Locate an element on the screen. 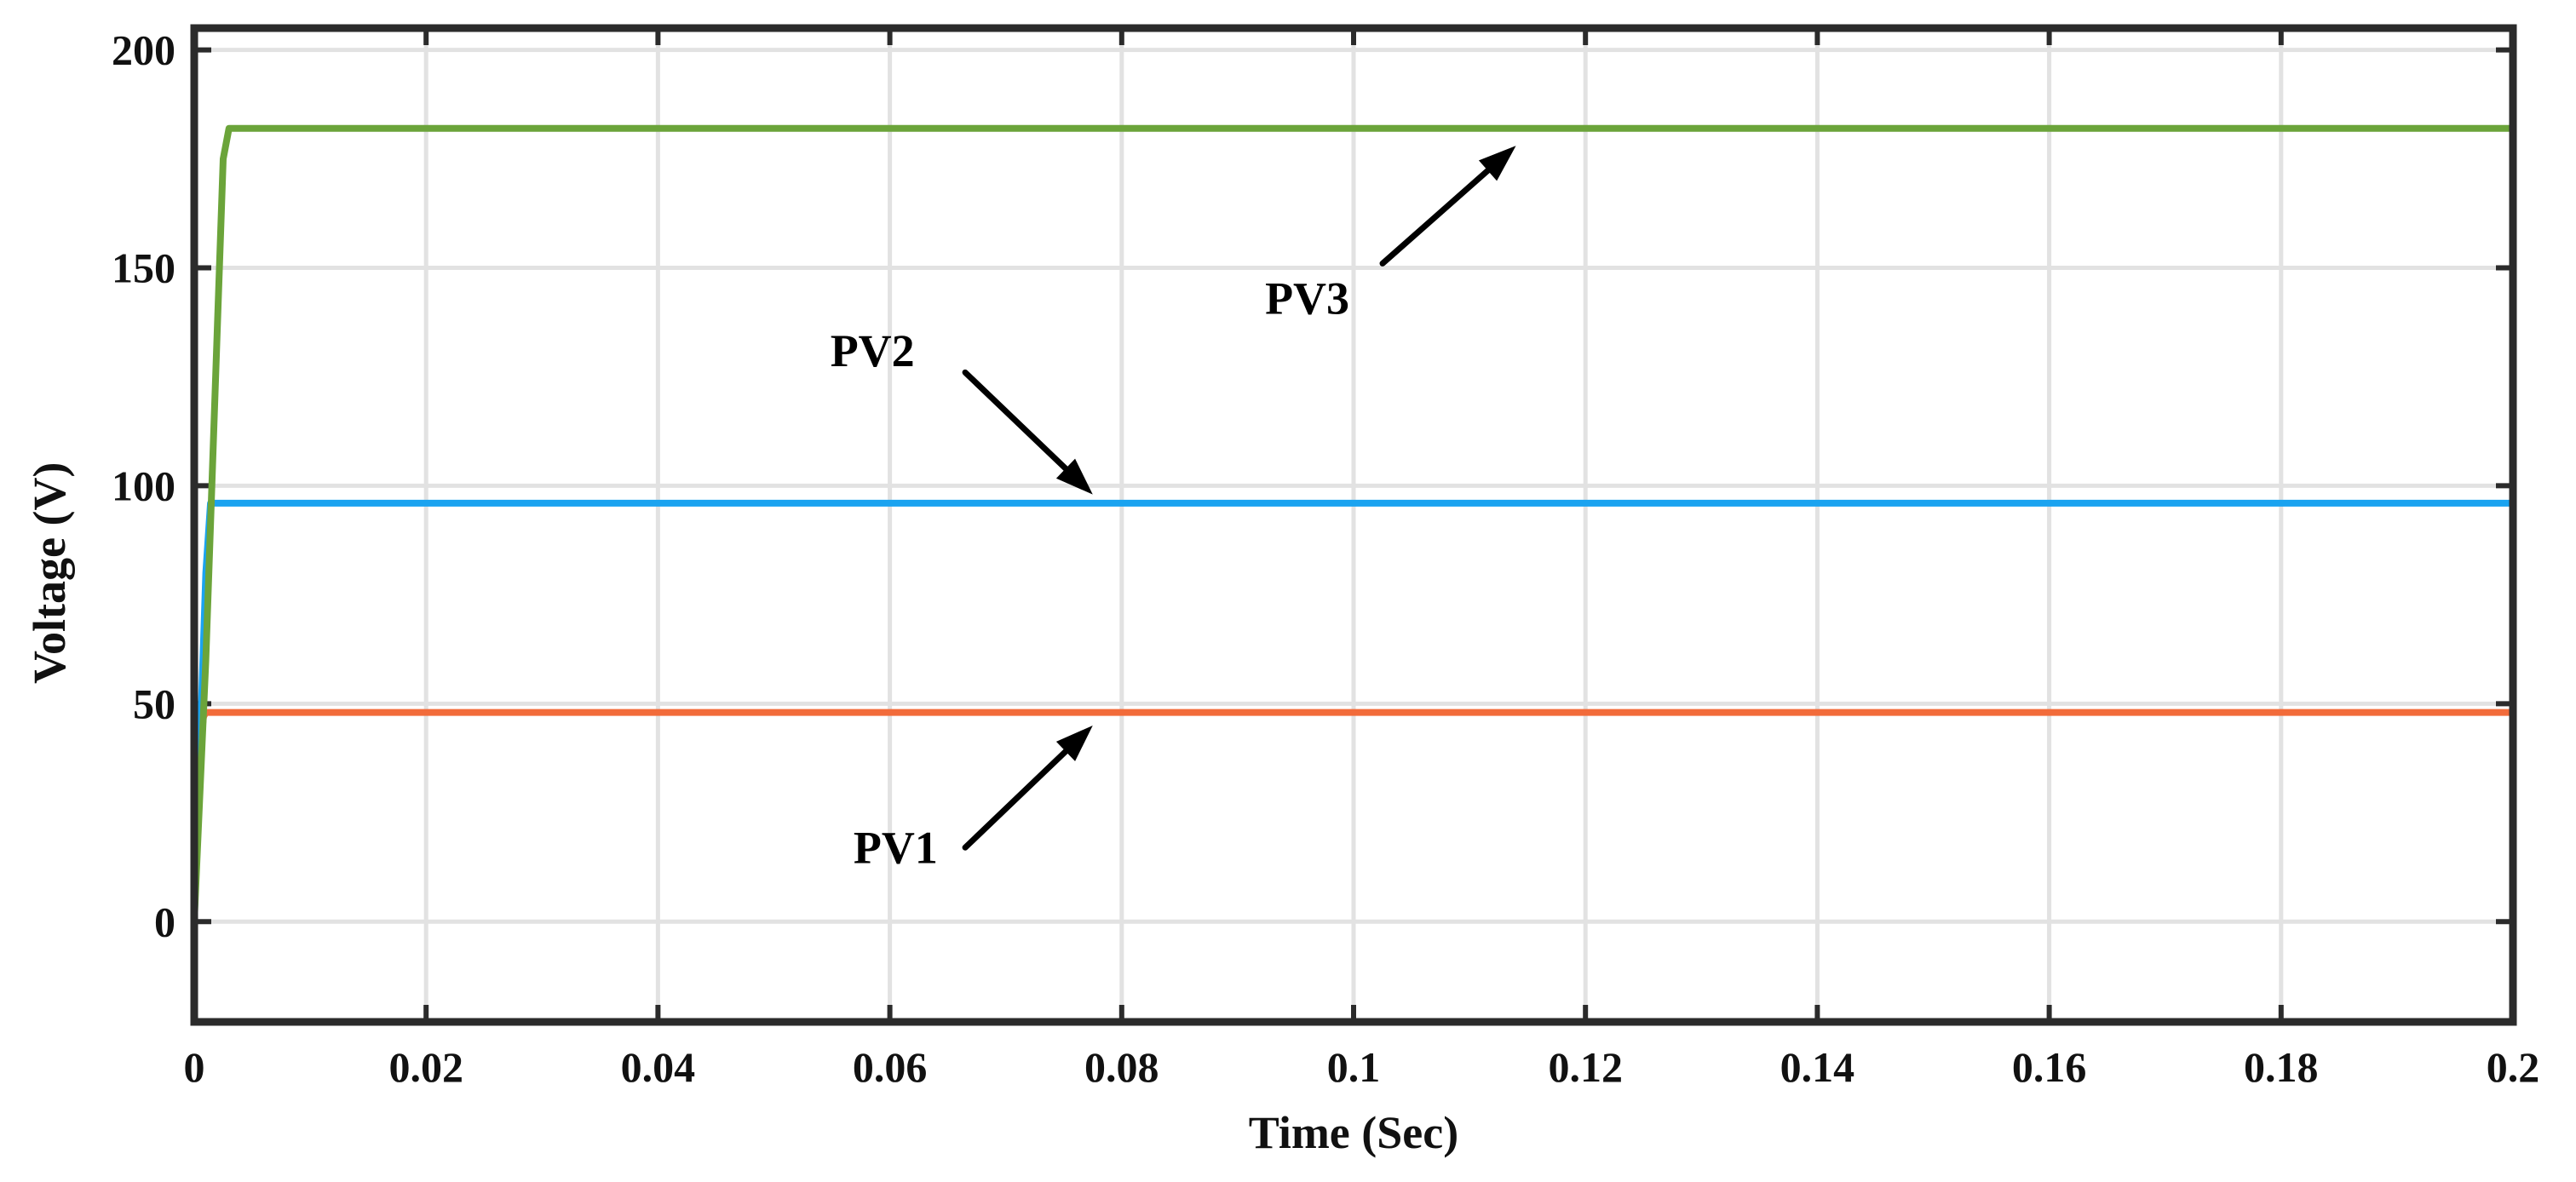 The image size is (2576, 1182). annotation-label-pv3: PV3 is located at coordinates (1307, 298).